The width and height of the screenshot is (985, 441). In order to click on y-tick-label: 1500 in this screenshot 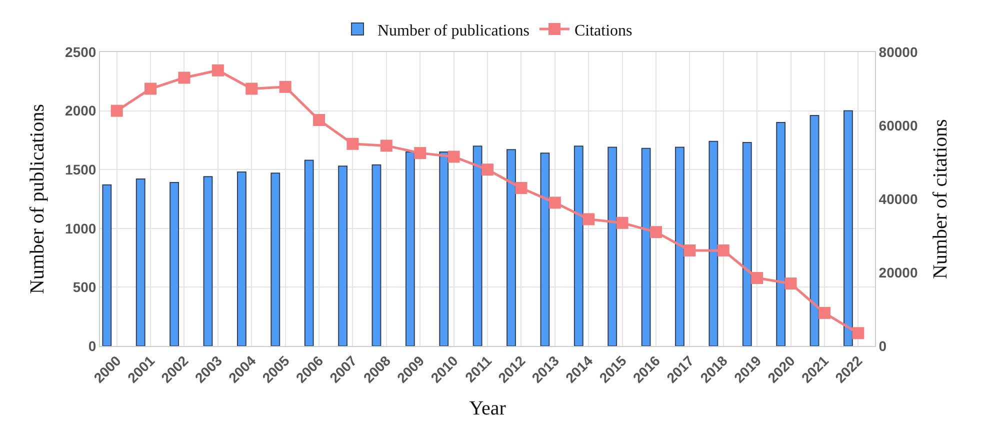, I will do `click(80, 170)`.